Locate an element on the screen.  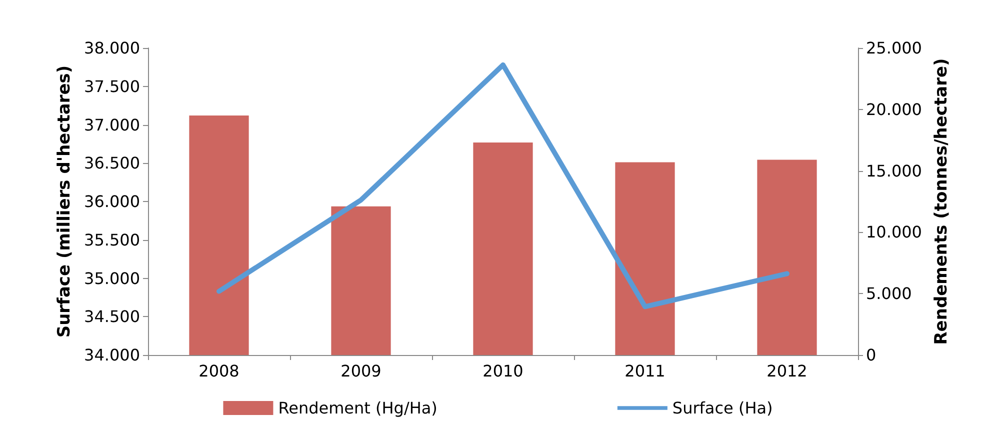
y-tick-label: 34.500 is located at coordinates (112, 316).